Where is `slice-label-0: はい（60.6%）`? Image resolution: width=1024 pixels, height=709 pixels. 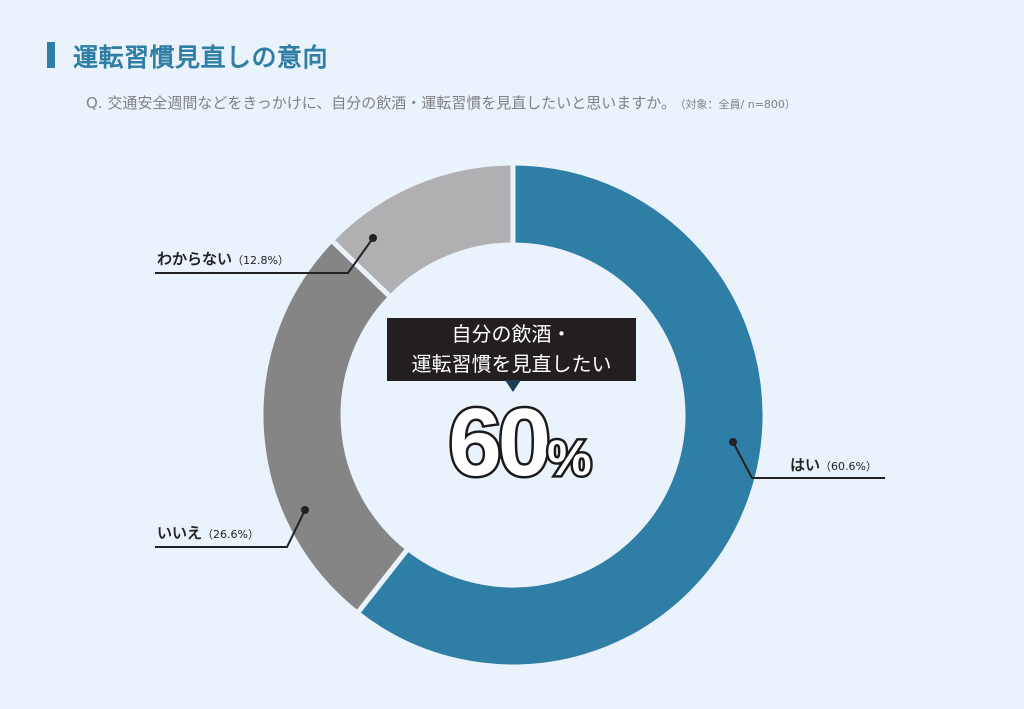
slice-label-0: はい（60.6%） is located at coordinates (833, 465).